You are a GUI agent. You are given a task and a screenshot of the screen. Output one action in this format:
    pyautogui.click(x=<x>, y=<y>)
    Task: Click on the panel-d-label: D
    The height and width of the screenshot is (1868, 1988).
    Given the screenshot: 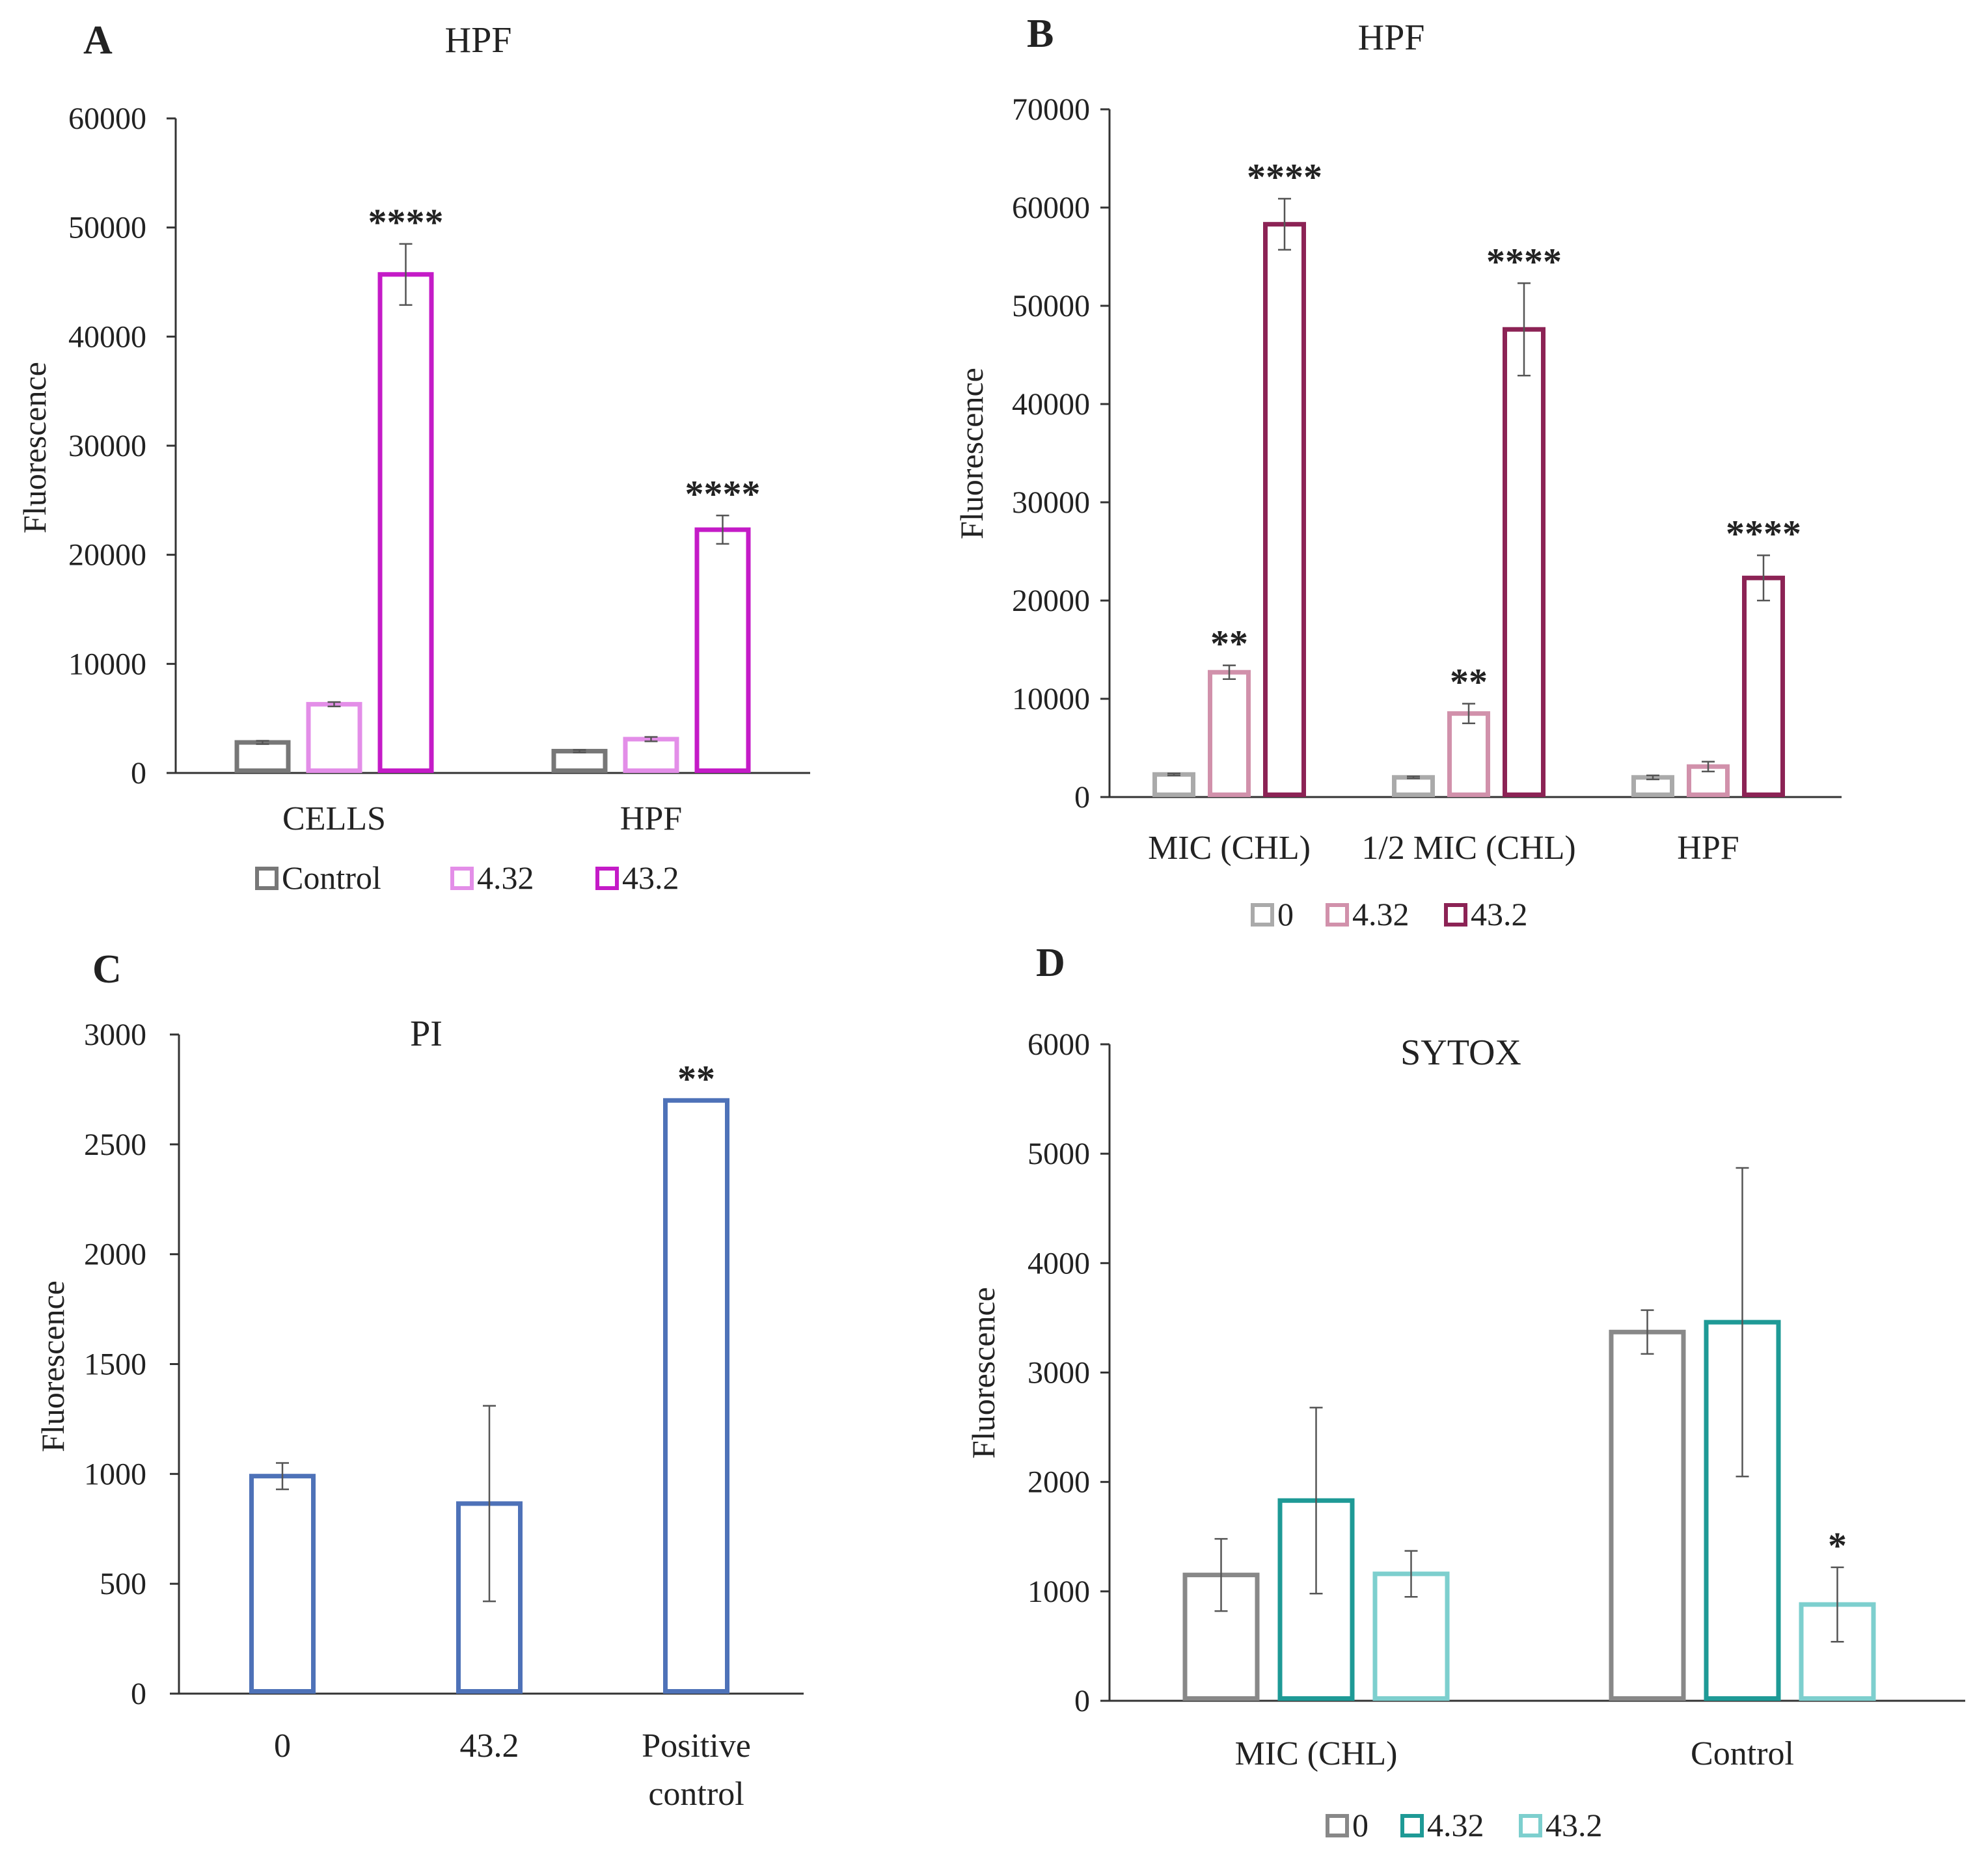 What is the action you would take?
    pyautogui.click(x=1050, y=963)
    